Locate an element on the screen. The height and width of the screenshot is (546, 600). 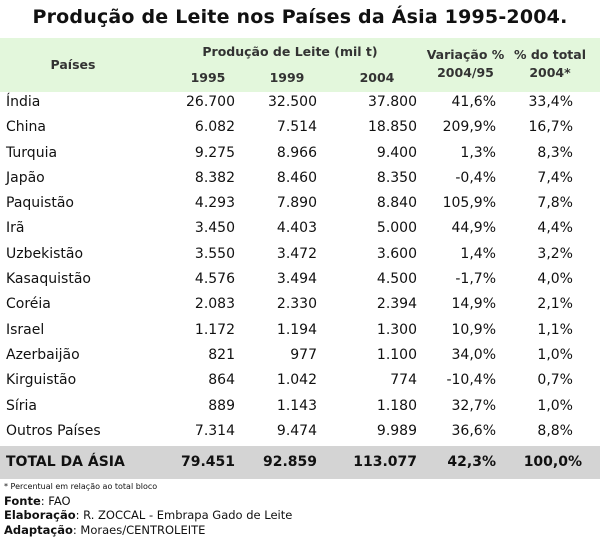
value-1995-cell: 889 is located at coordinates (221, 405).